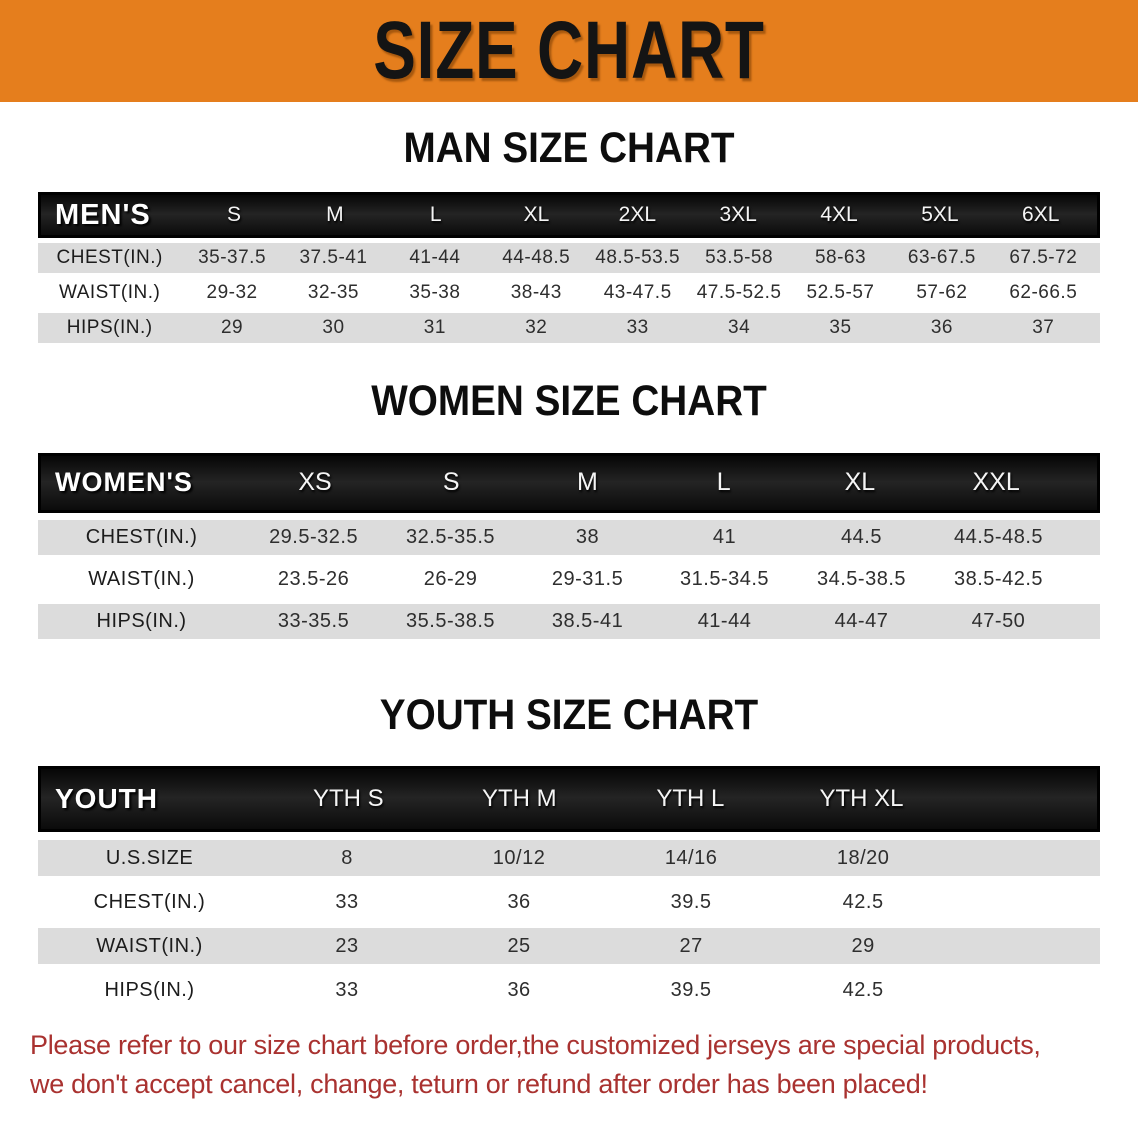 The width and height of the screenshot is (1138, 1132). I want to click on women-size-l: L, so click(723, 482).